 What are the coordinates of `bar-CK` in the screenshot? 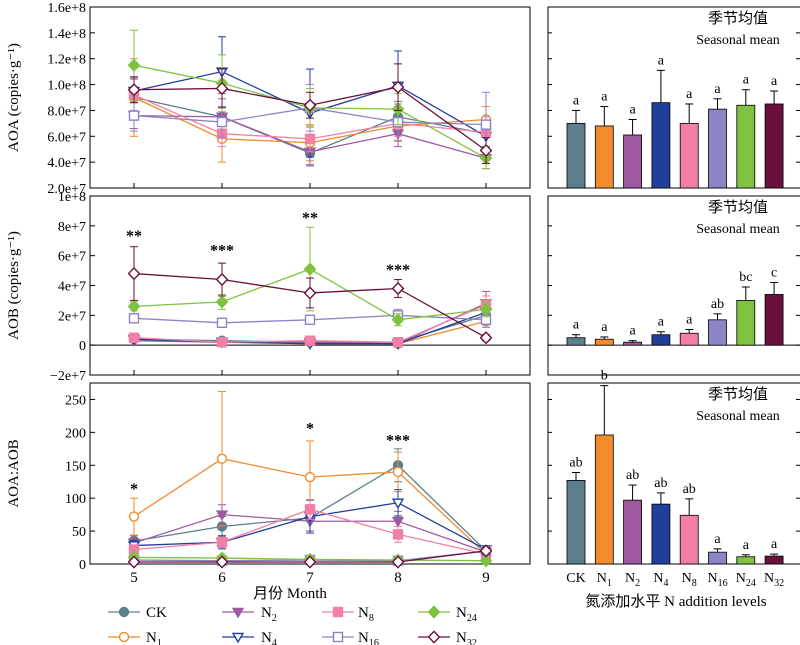 It's located at (576, 341).